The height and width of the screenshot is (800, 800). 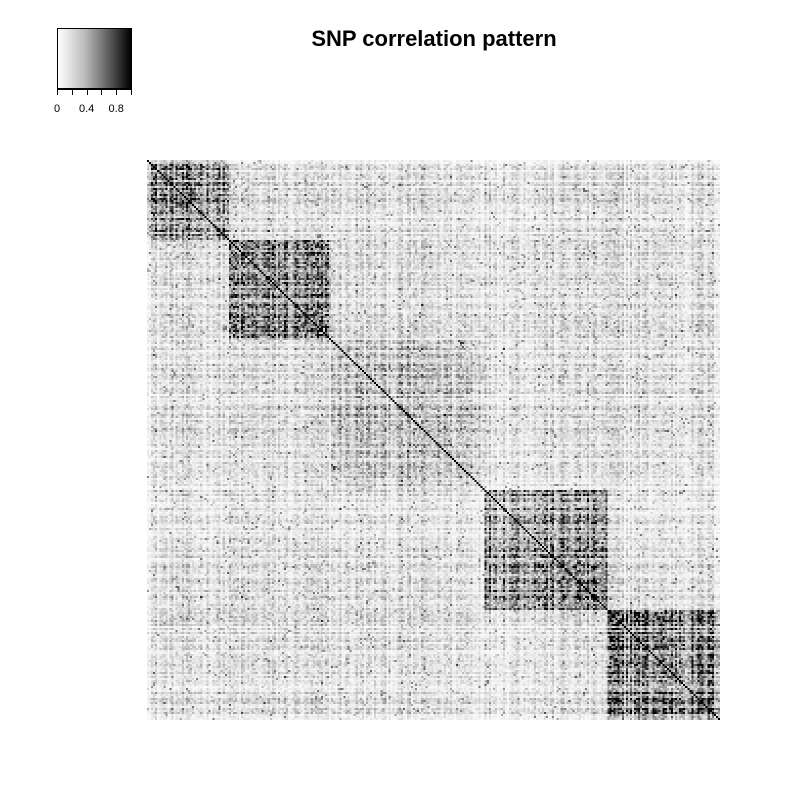 I want to click on legend-tick-label: 0, so click(x=57, y=109).